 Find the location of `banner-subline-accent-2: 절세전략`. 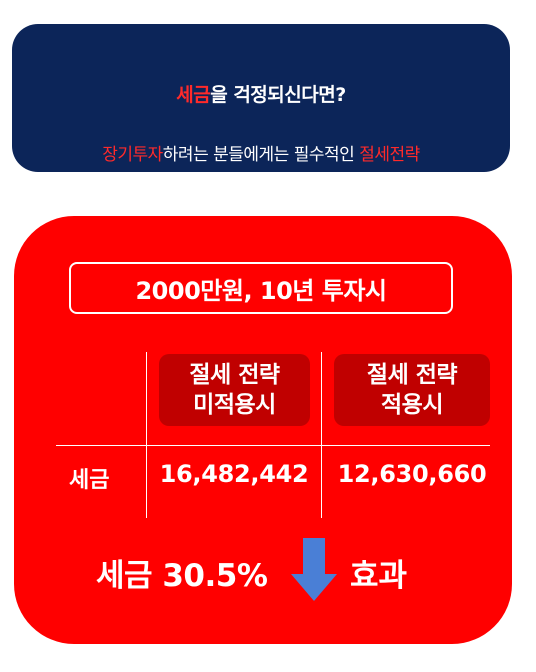

banner-subline-accent-2: 절세전략 is located at coordinates (389, 155).